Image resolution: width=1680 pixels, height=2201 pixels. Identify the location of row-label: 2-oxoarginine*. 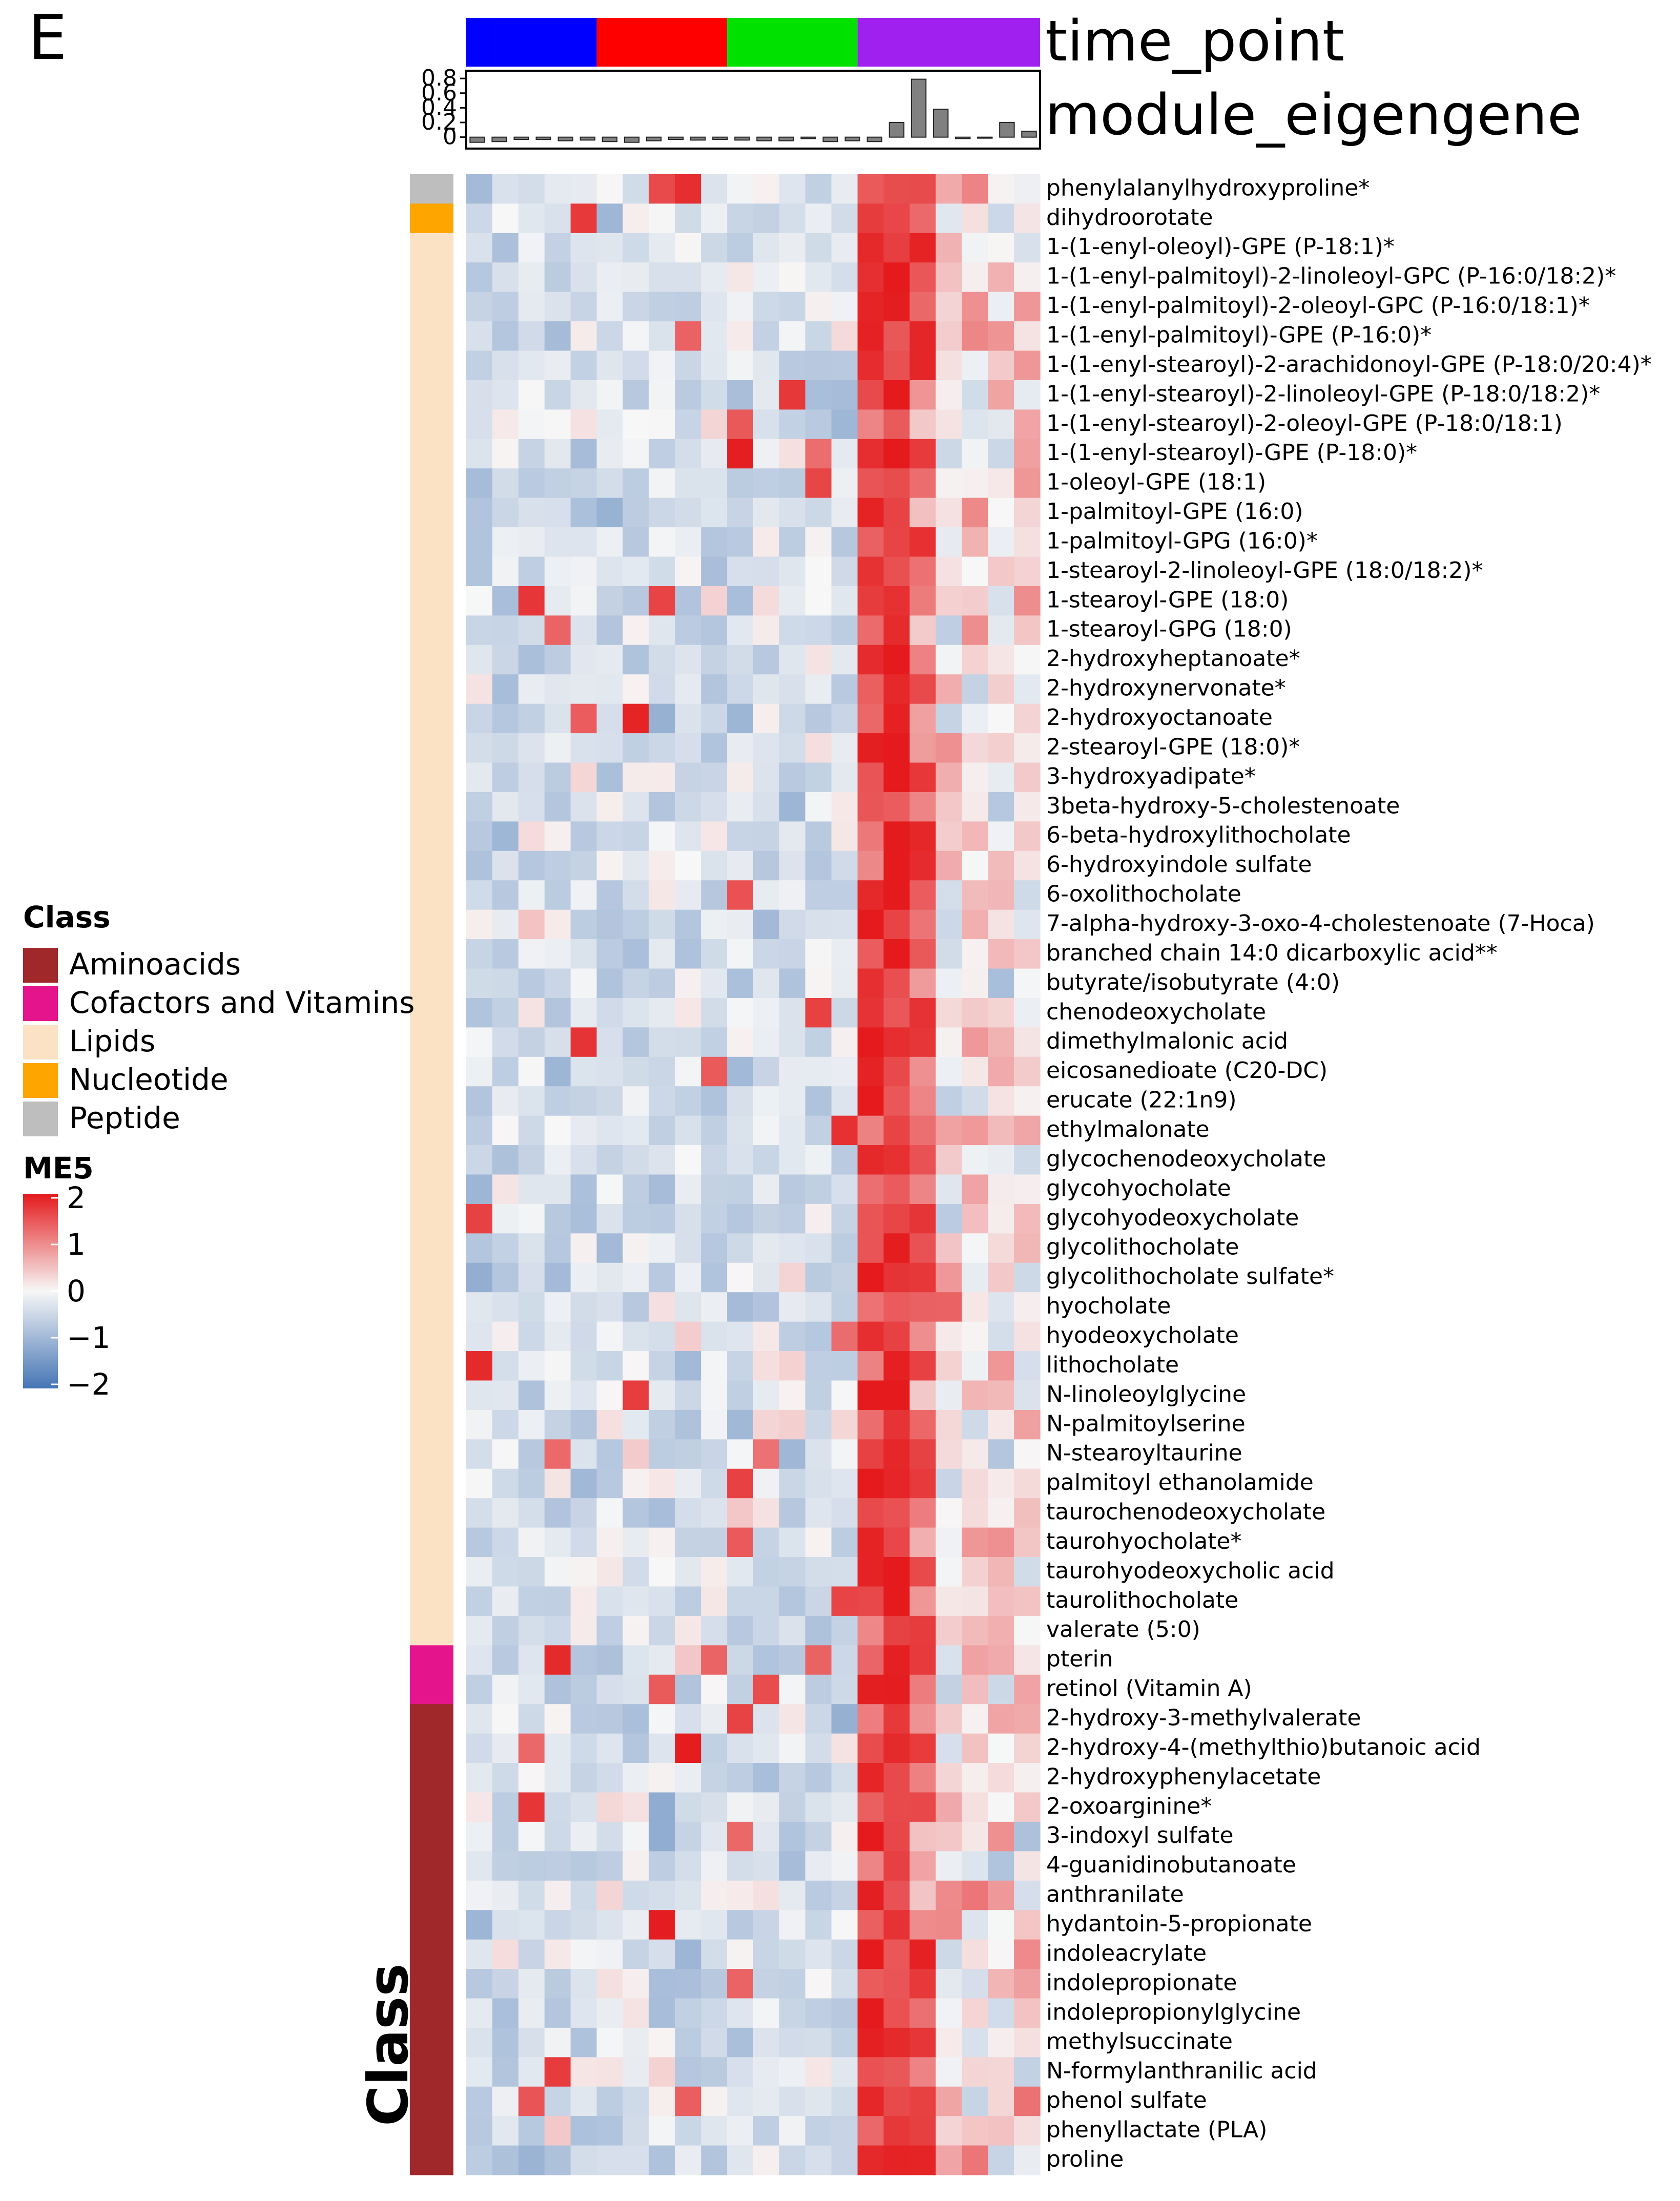
(1129, 1806).